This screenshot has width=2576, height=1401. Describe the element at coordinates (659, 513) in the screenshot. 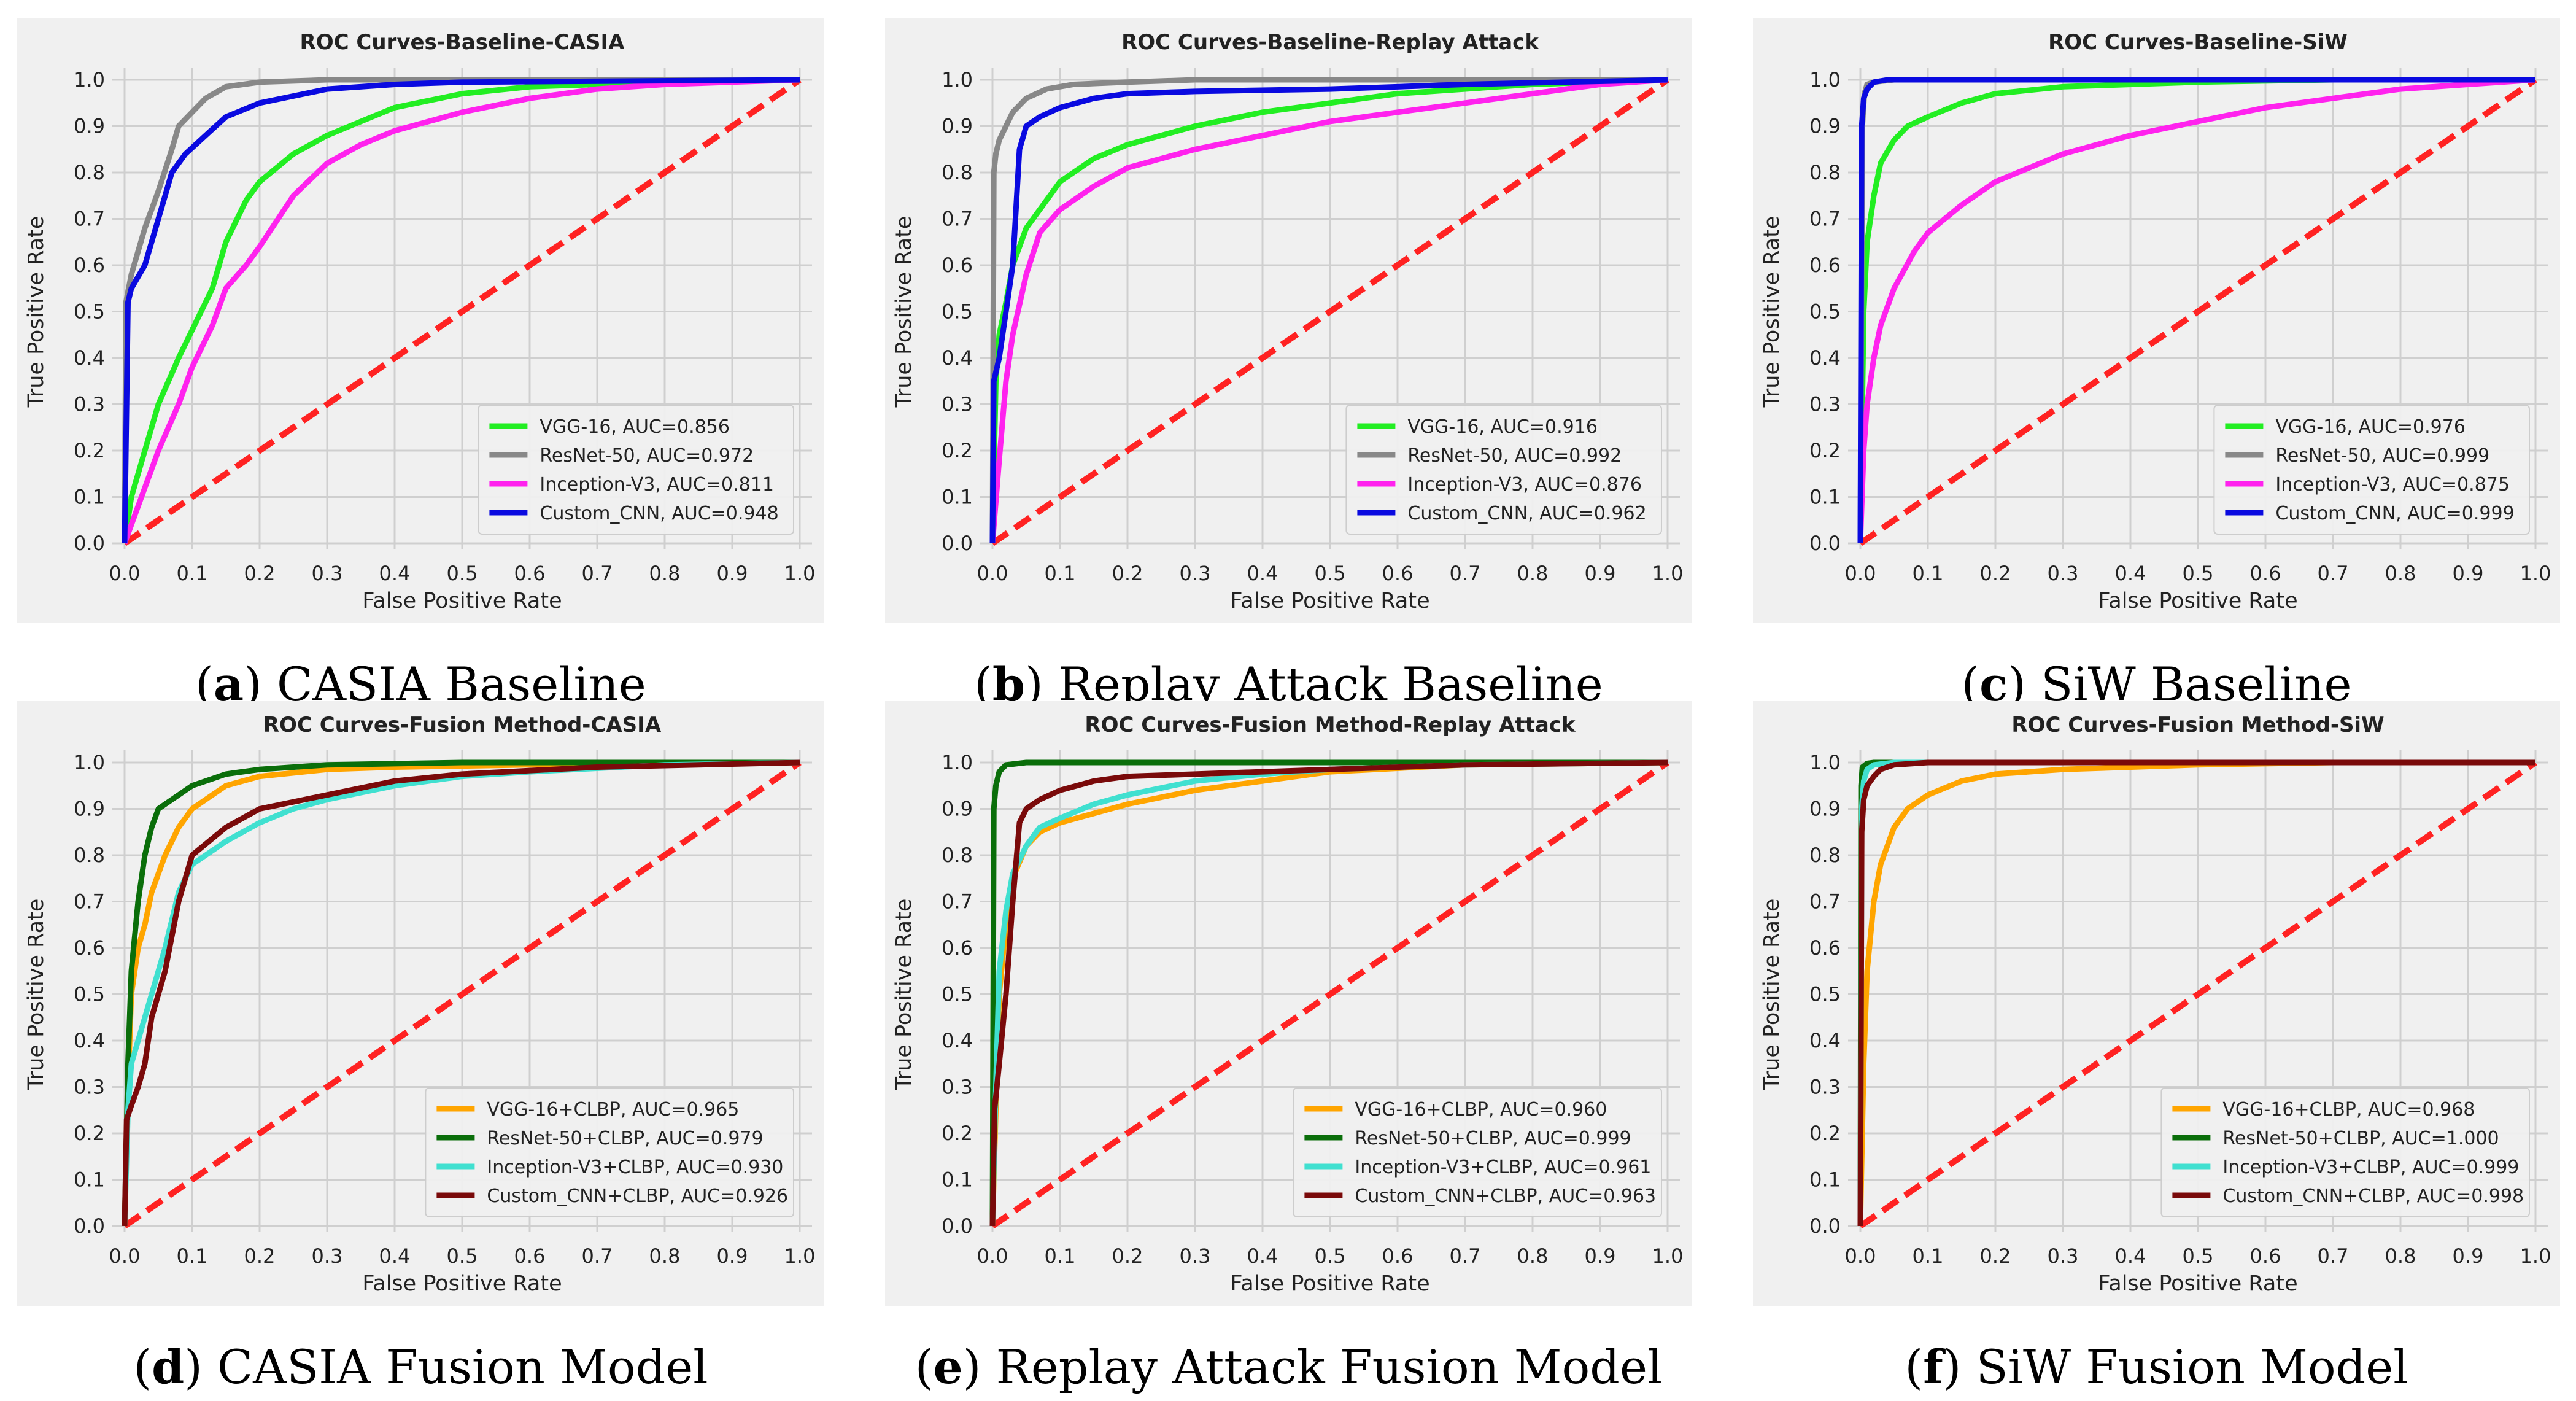

I see `legend-entry-4: Custom_CNN, AUC=0.948` at that location.